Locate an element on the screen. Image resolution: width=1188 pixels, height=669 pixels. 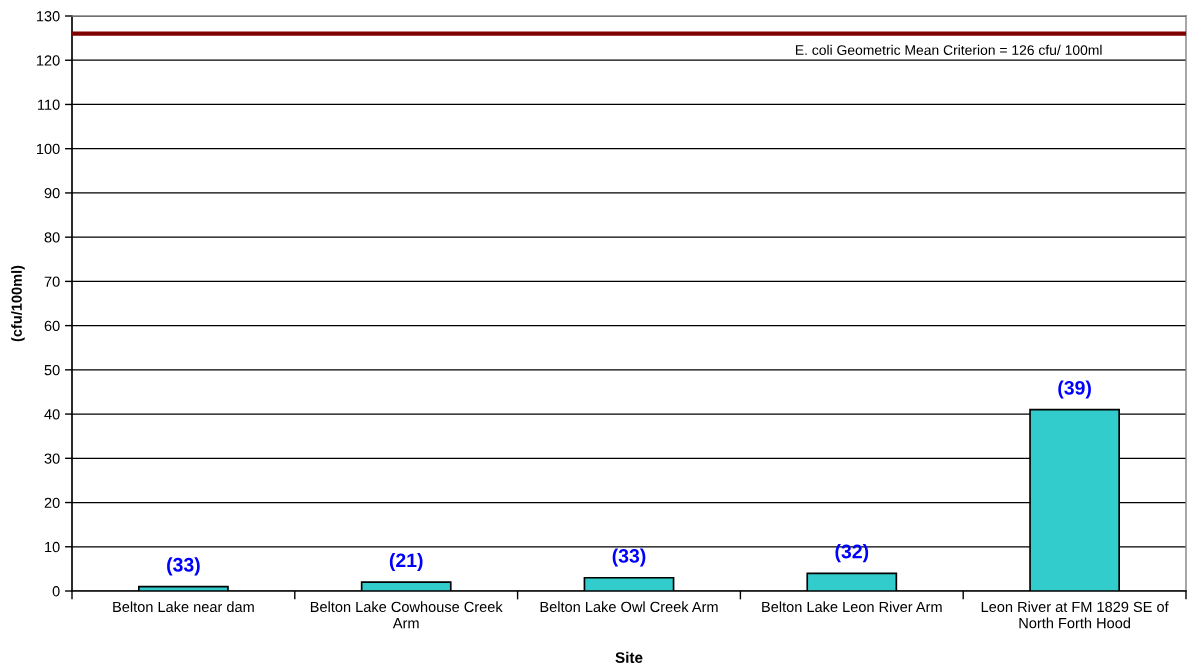
y-tick-label: 80 is located at coordinates (52, 237).